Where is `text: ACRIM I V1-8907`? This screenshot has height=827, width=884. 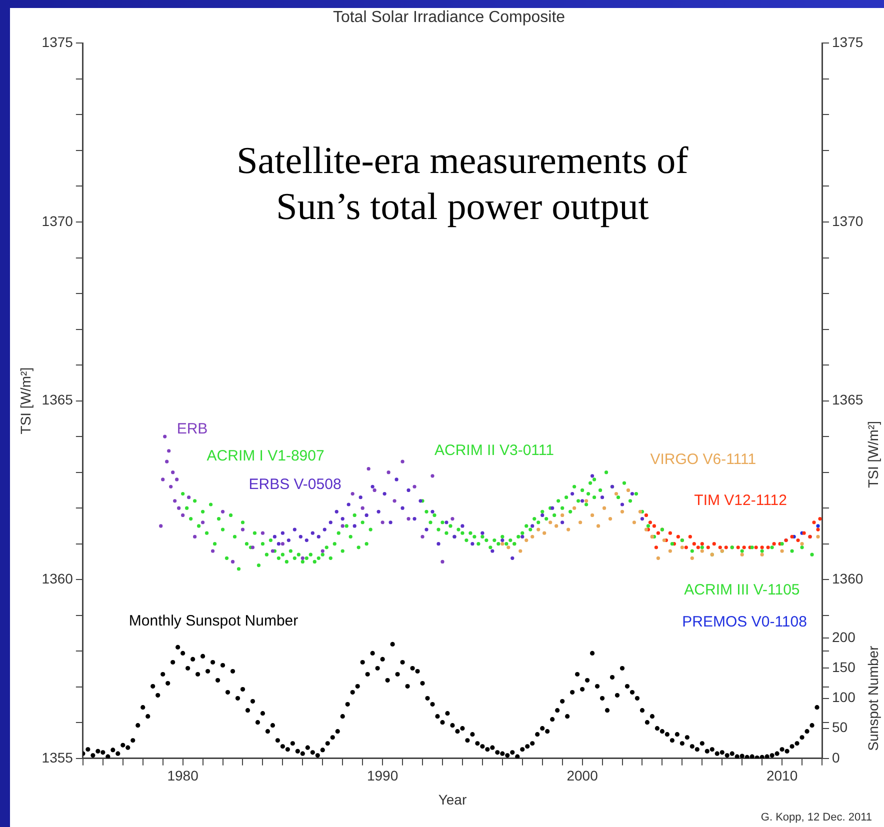
text: ACRIM I V1-8907 is located at coordinates (265, 455).